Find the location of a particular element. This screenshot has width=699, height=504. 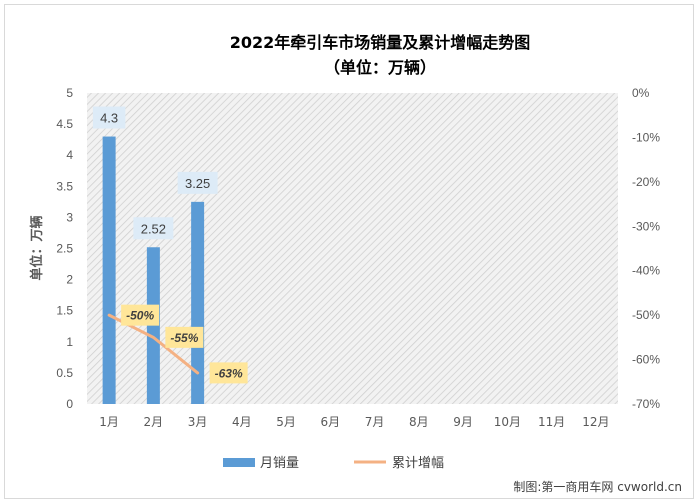

left-tick-label: 1 is located at coordinates (69, 342).